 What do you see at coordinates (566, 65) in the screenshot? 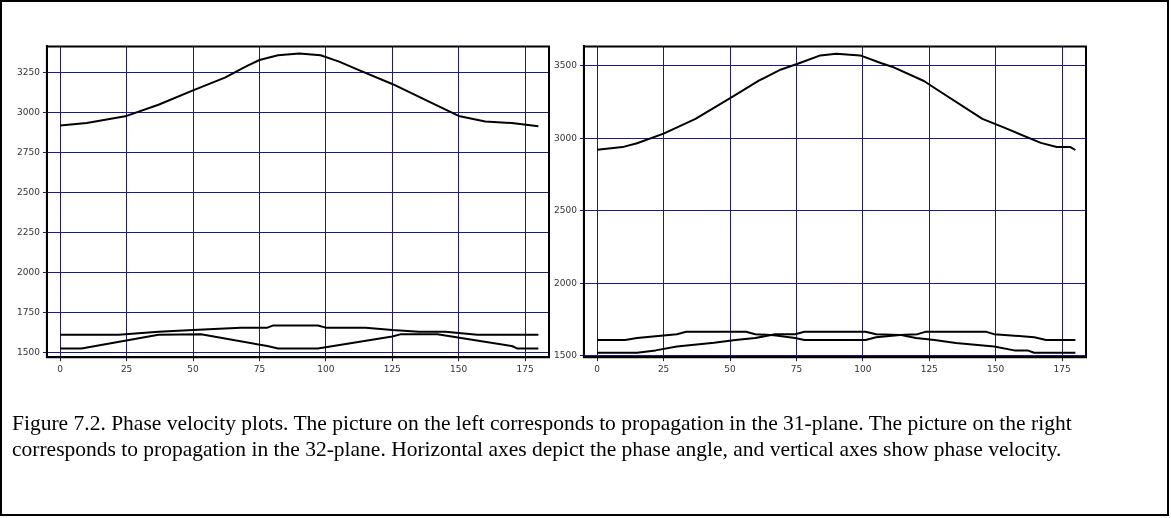
I see `y-tick-label: 3500` at bounding box center [566, 65].